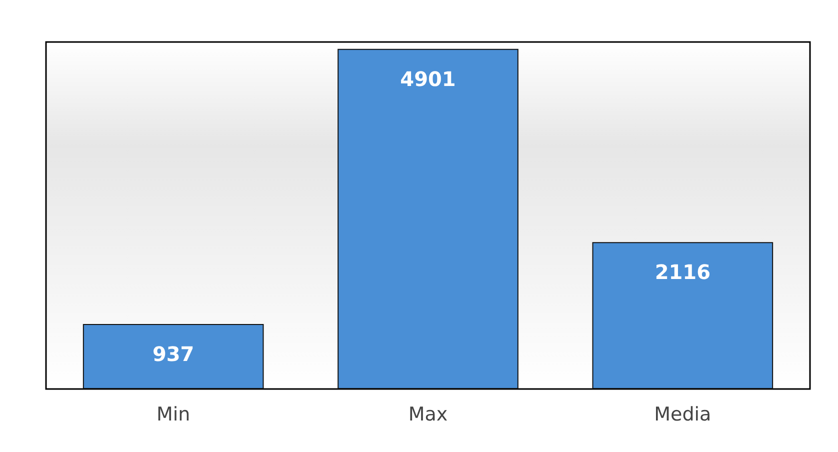 The width and height of the screenshot is (838, 452). What do you see at coordinates (682, 272) in the screenshot?
I see `data-label: 2116` at bounding box center [682, 272].